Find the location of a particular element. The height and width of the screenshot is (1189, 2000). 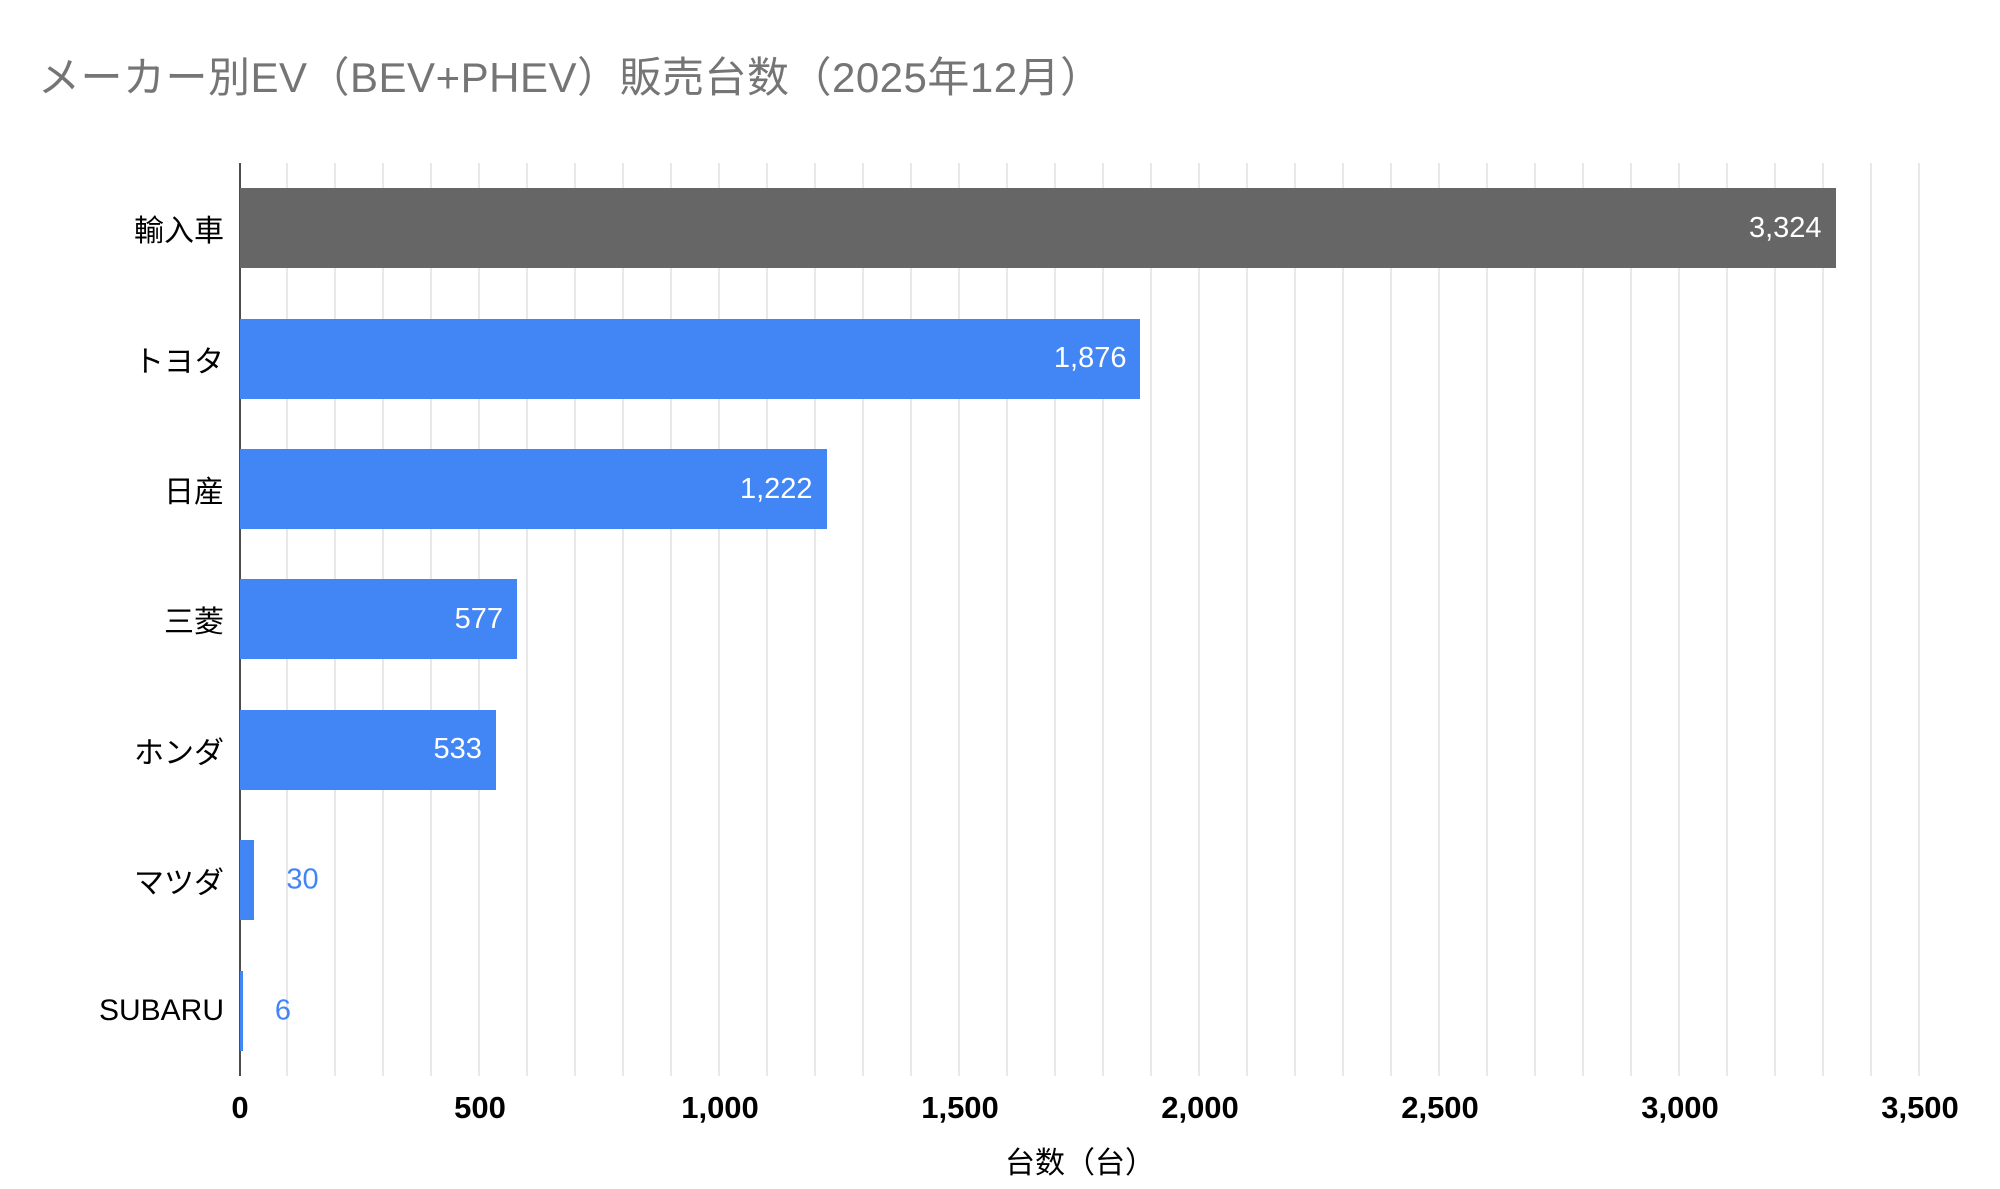

bar-track: 1,876 is located at coordinates (1080, 358).